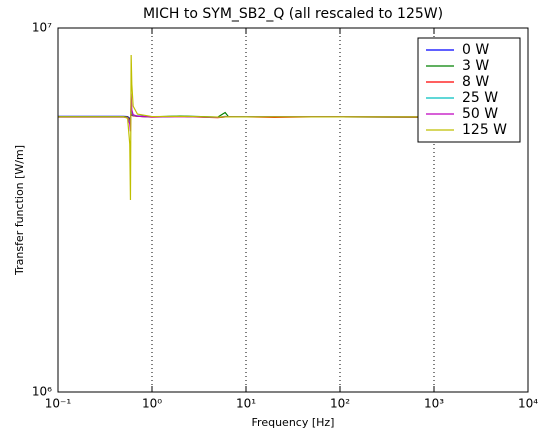 The width and height of the screenshot is (545, 437). What do you see at coordinates (475, 66) in the screenshot?
I see `legend-label: 3 W` at bounding box center [475, 66].